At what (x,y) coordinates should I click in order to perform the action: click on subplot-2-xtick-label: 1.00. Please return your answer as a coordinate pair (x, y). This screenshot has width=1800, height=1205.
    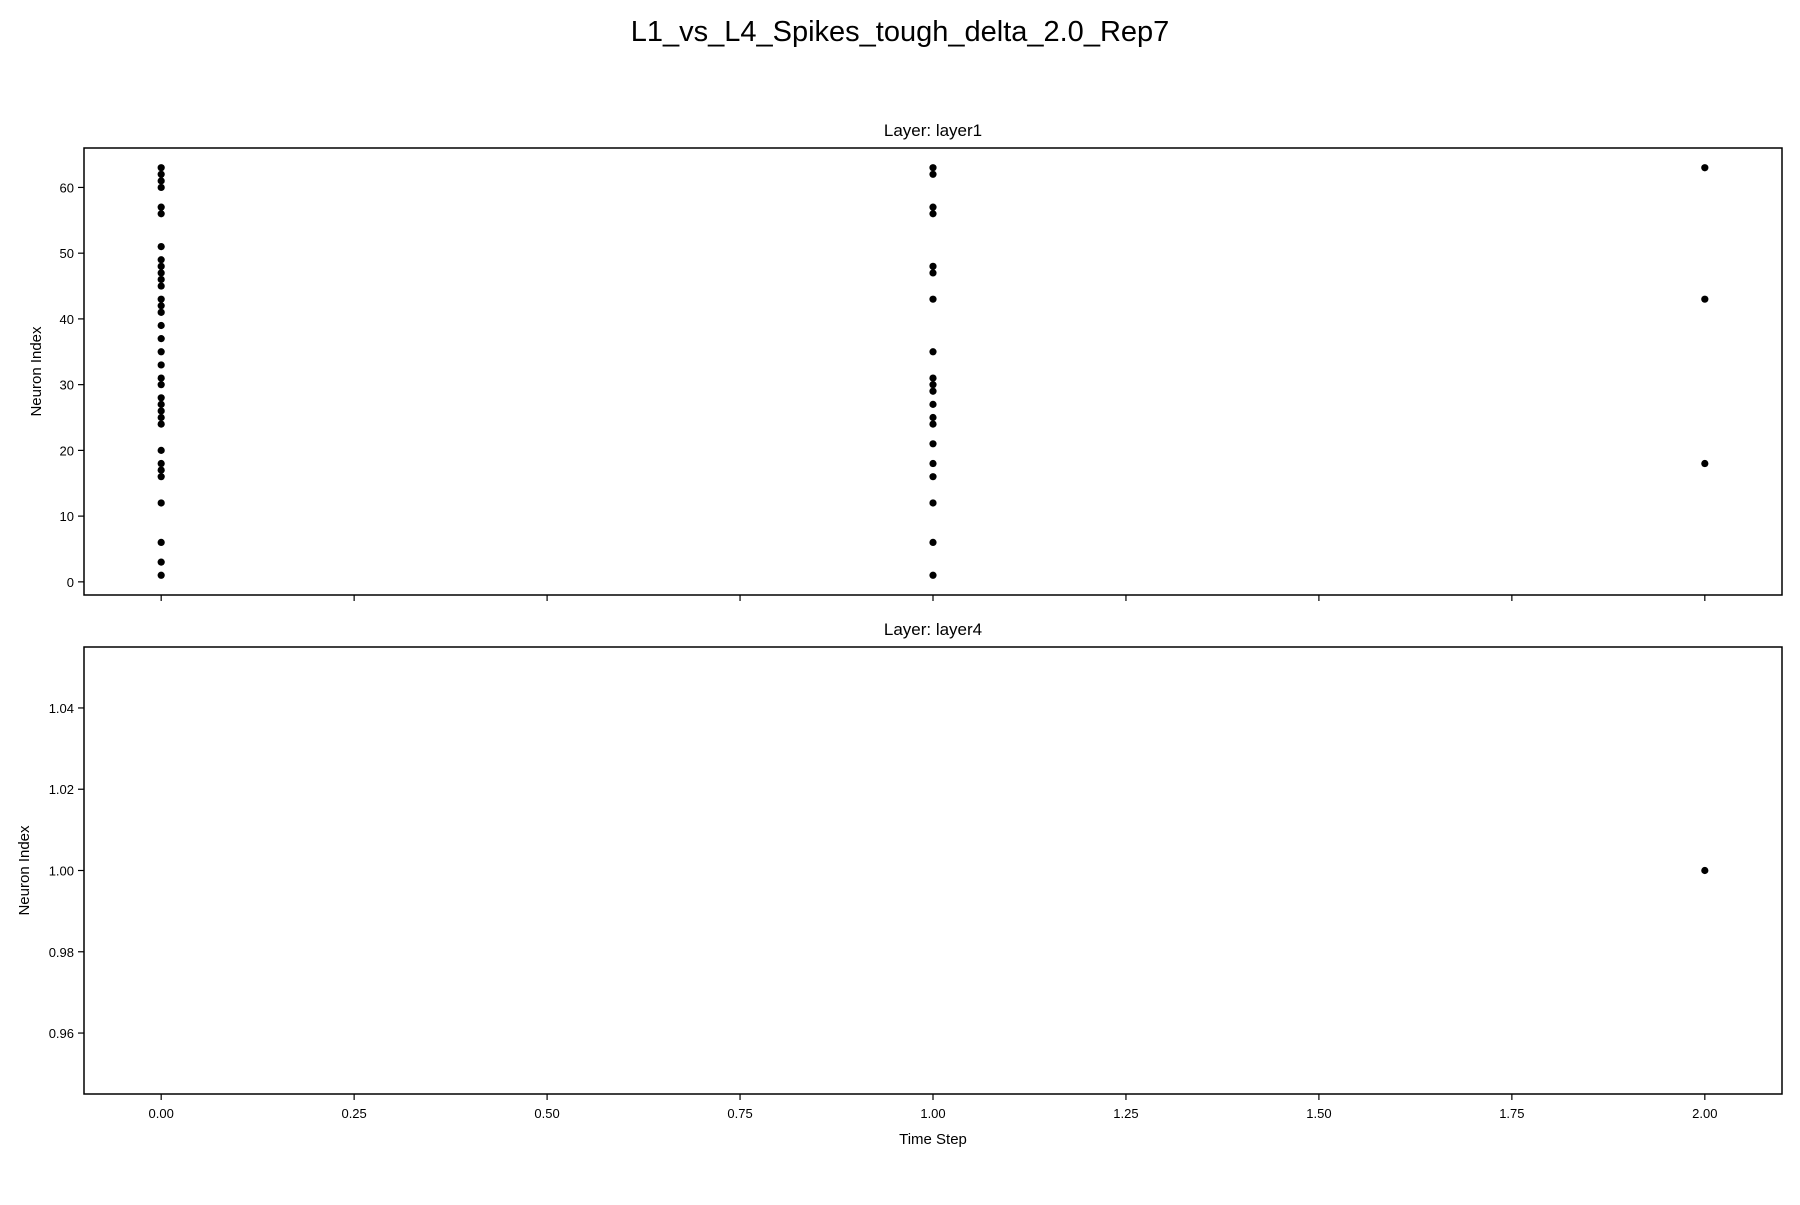
    Looking at the image, I should click on (932, 1113).